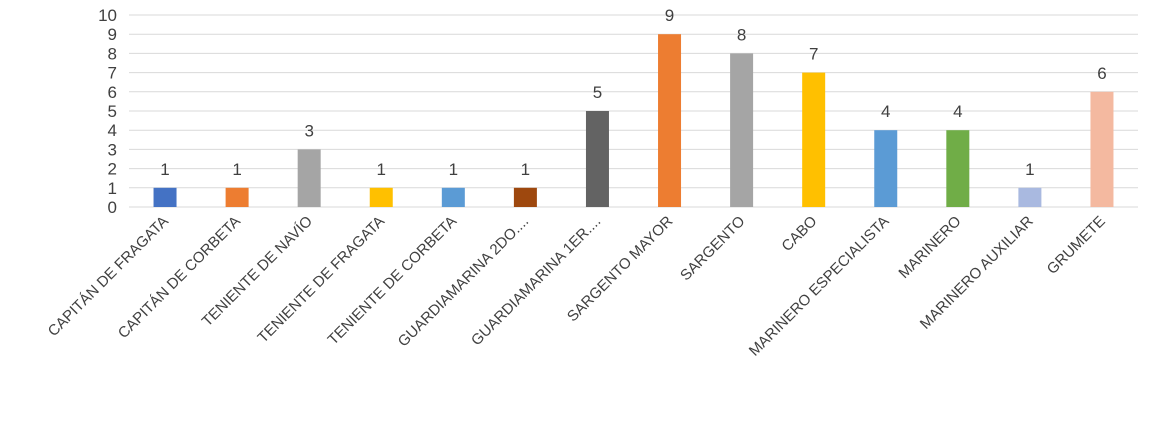  I want to click on y-tick-label: 8, so click(112, 53).